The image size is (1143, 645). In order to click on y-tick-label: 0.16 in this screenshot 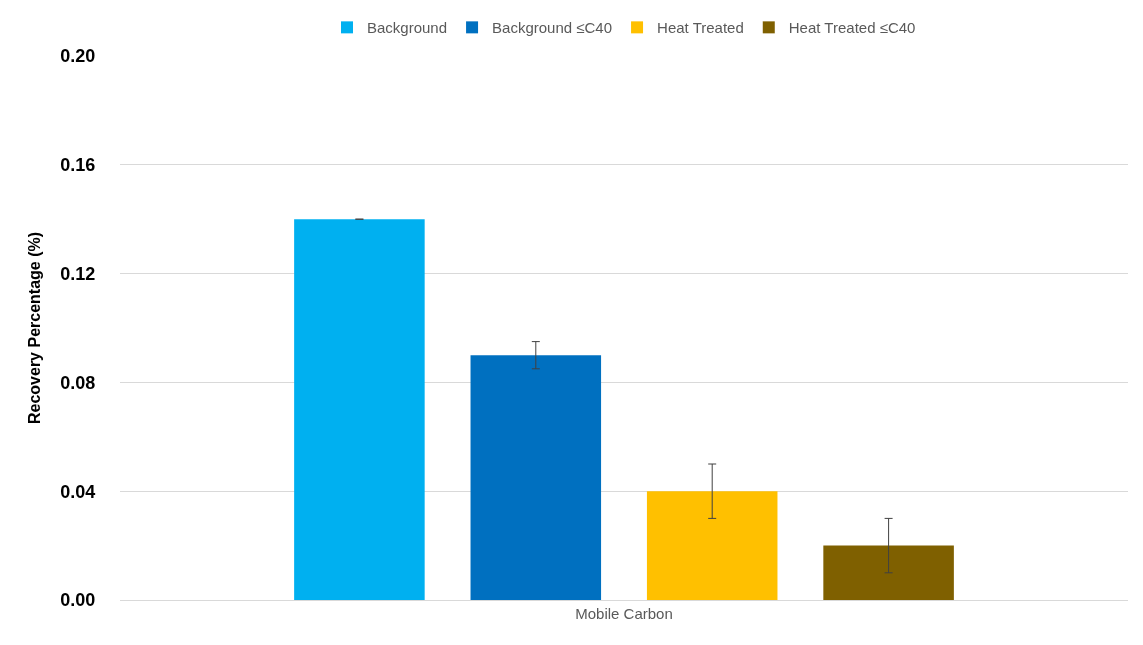, I will do `click(78, 165)`.